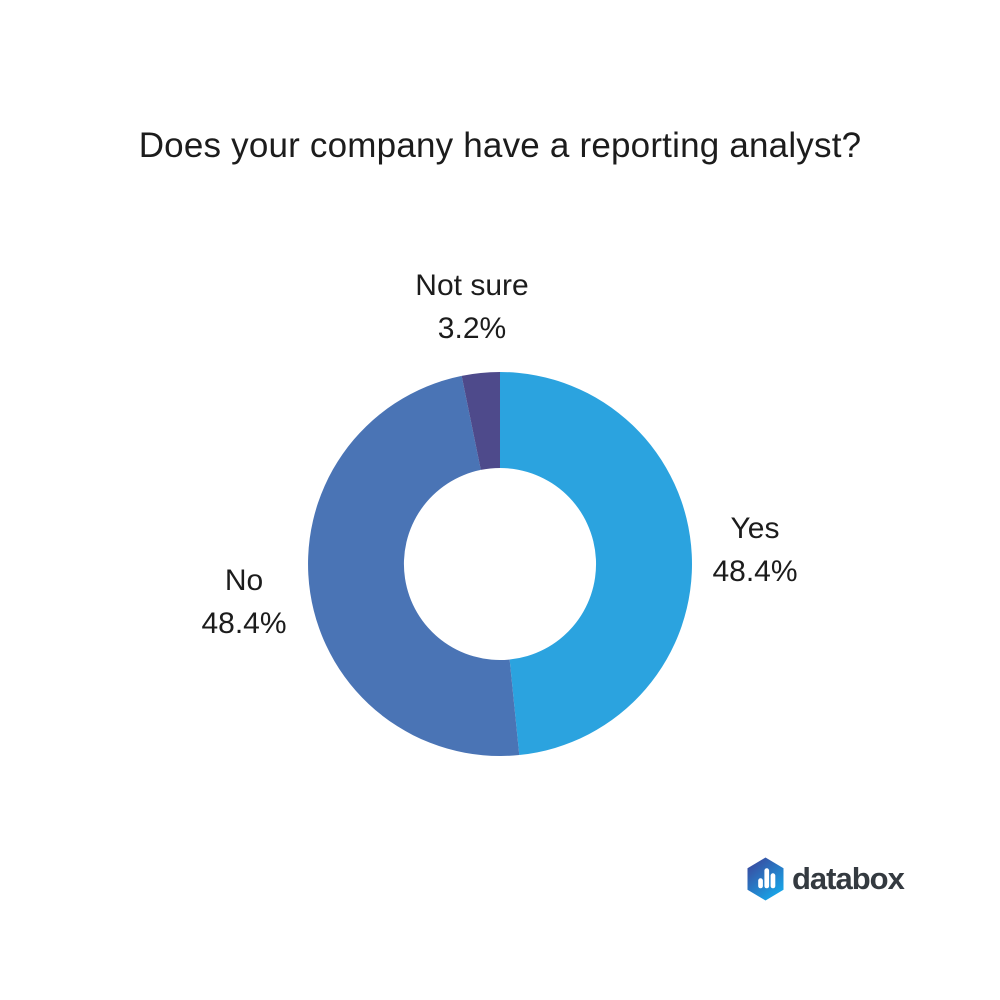  What do you see at coordinates (848, 878) in the screenshot?
I see `databox-wordmark: databox` at bounding box center [848, 878].